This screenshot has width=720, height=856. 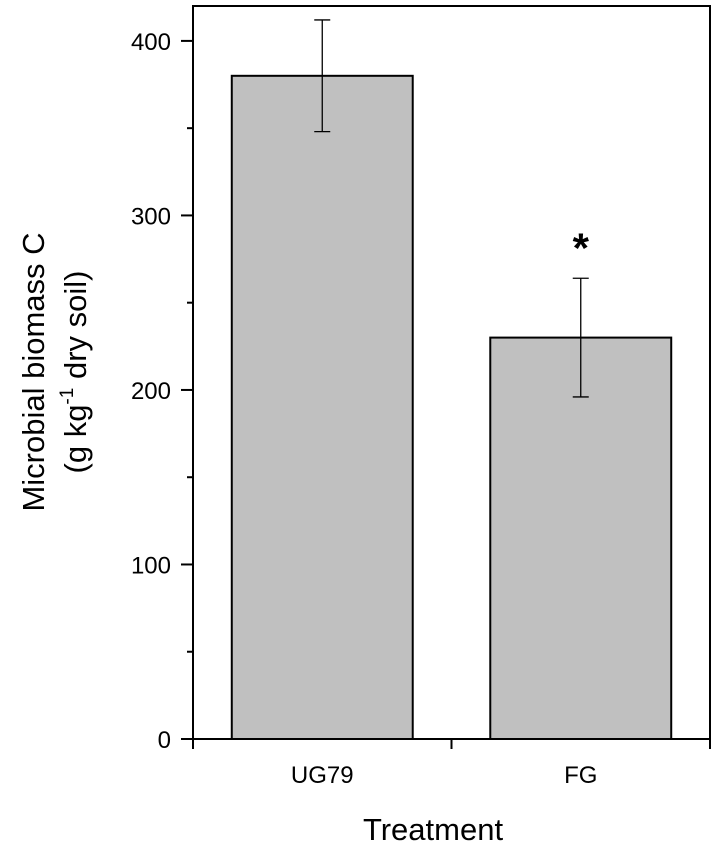 What do you see at coordinates (54, 371) in the screenshot?
I see `y-axis-title: Microbial biomass C (g kg-1 dry soil)` at bounding box center [54, 371].